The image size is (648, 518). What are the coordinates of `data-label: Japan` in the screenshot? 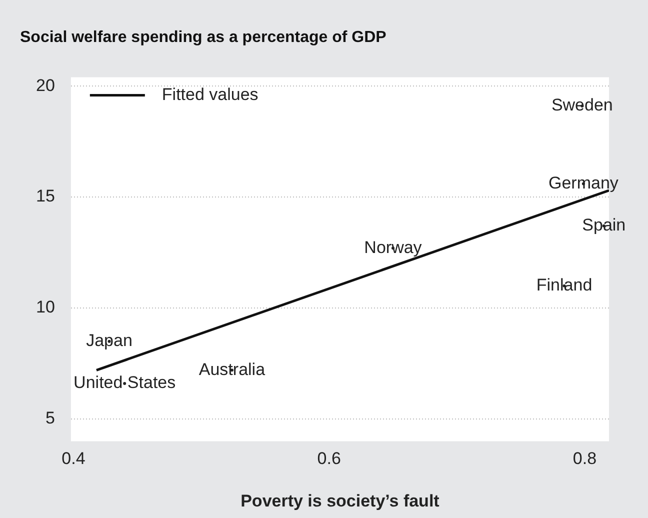 It's located at (109, 340).